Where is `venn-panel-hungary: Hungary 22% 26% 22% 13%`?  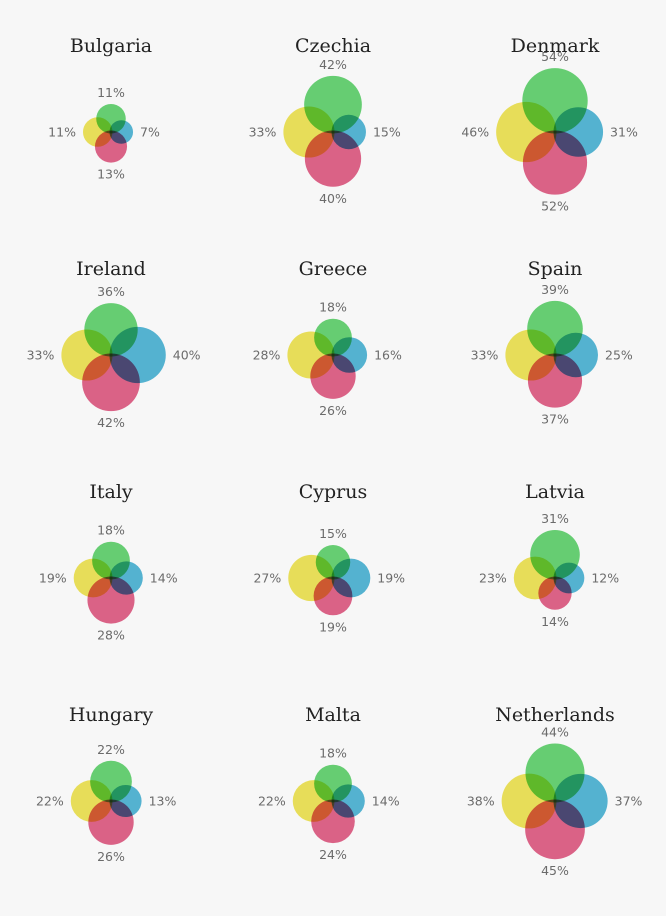
venn-panel-hungary: Hungary 22% 26% 22% 13% is located at coordinates (111, 780).